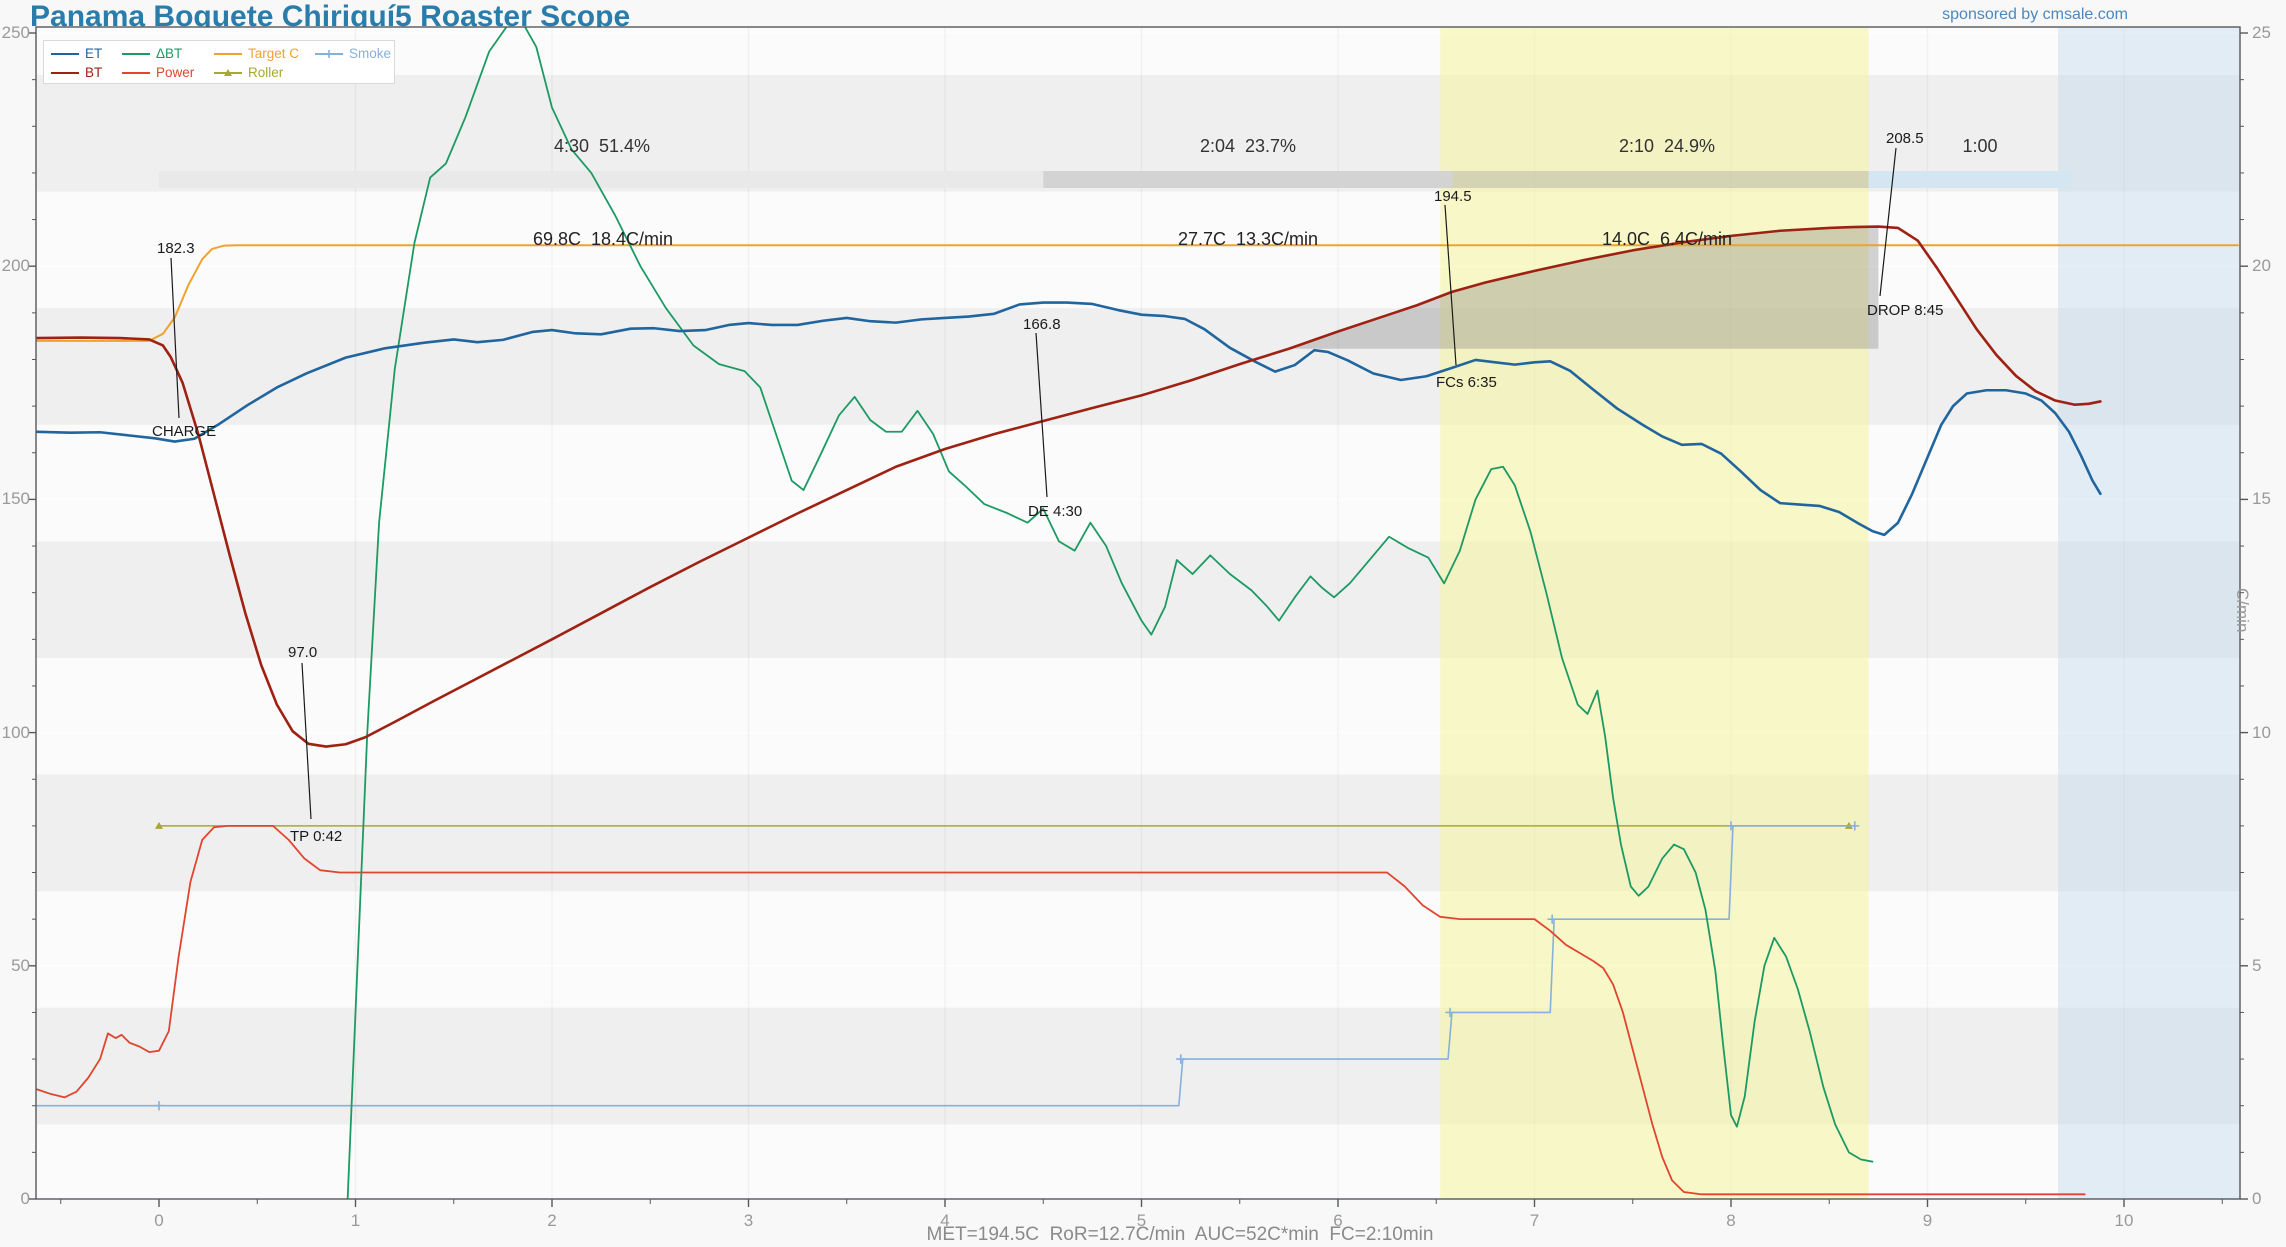 Image resolution: width=2286 pixels, height=1247 pixels. What do you see at coordinates (2261, 499) in the screenshot?
I see `right-axis-tick-label: 15` at bounding box center [2261, 499].